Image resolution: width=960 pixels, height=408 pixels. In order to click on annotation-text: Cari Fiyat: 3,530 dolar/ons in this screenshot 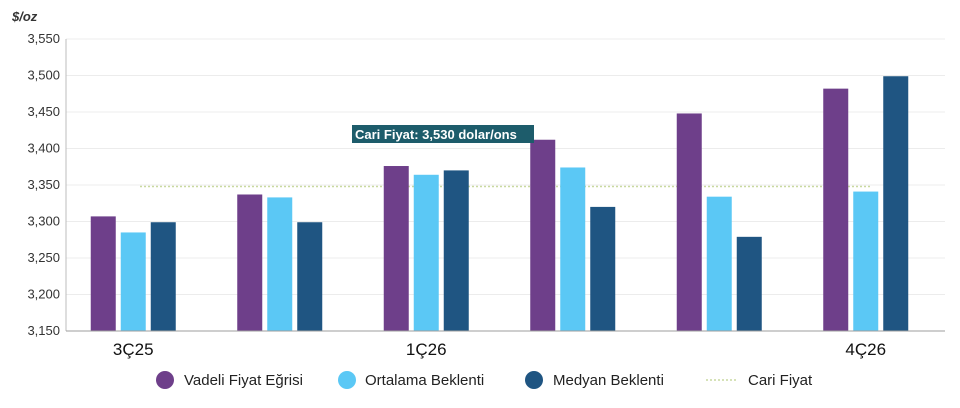, I will do `click(436, 134)`.